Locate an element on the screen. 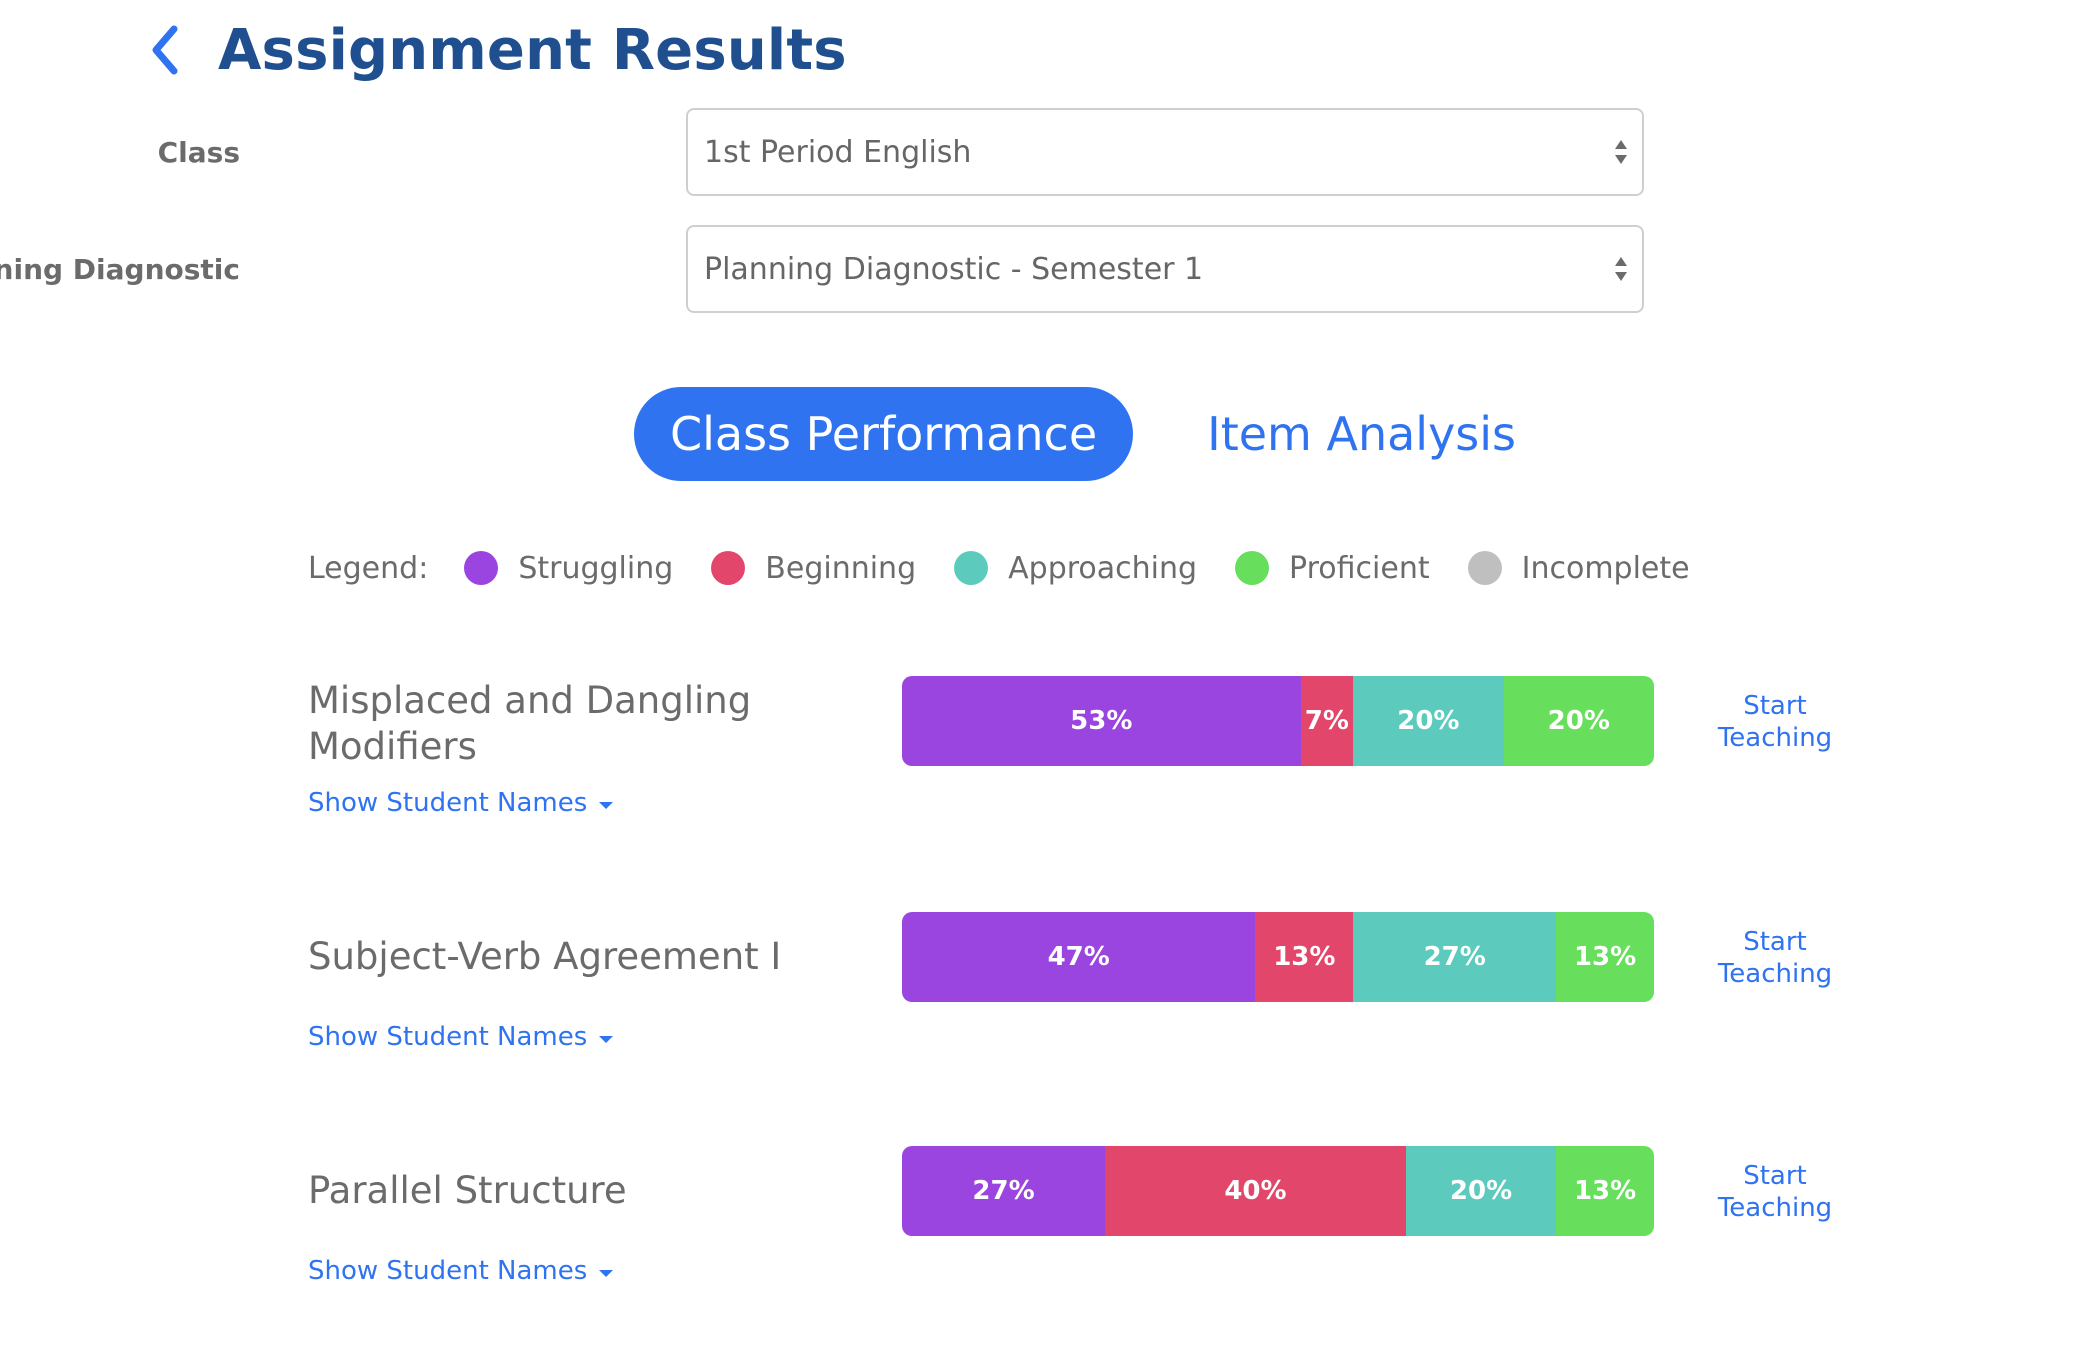 The height and width of the screenshot is (1346, 2076). legend-item-approaching: Approaching is located at coordinates (1075, 568).